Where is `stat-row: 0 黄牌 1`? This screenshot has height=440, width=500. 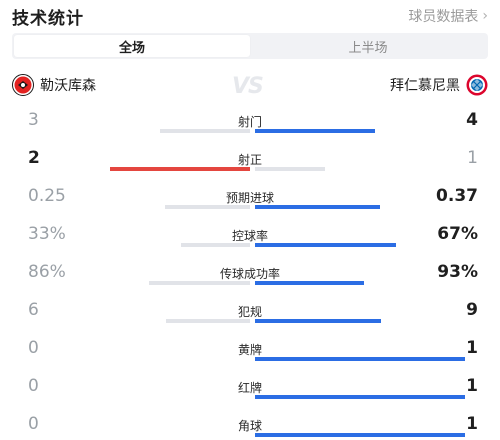 stat-row: 0 黄牌 1 is located at coordinates (250, 351).